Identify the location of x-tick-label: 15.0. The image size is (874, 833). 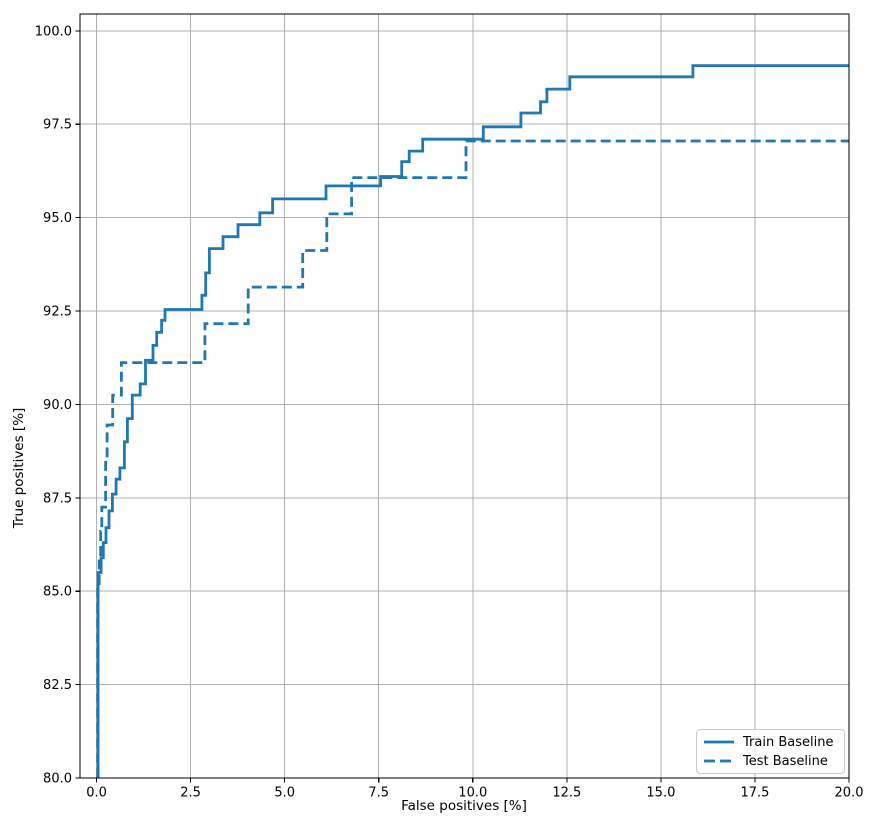
(660, 793).